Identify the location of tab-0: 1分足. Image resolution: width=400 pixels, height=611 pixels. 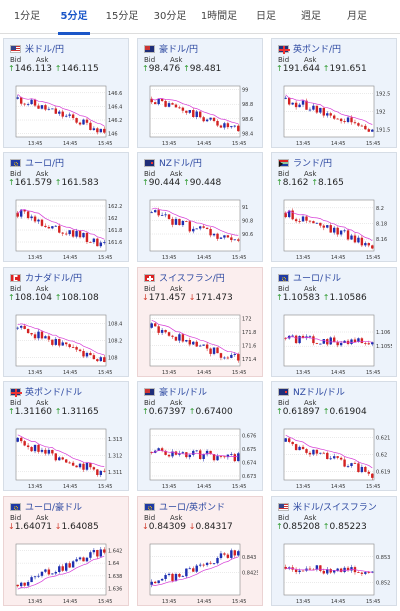
(27, 16).